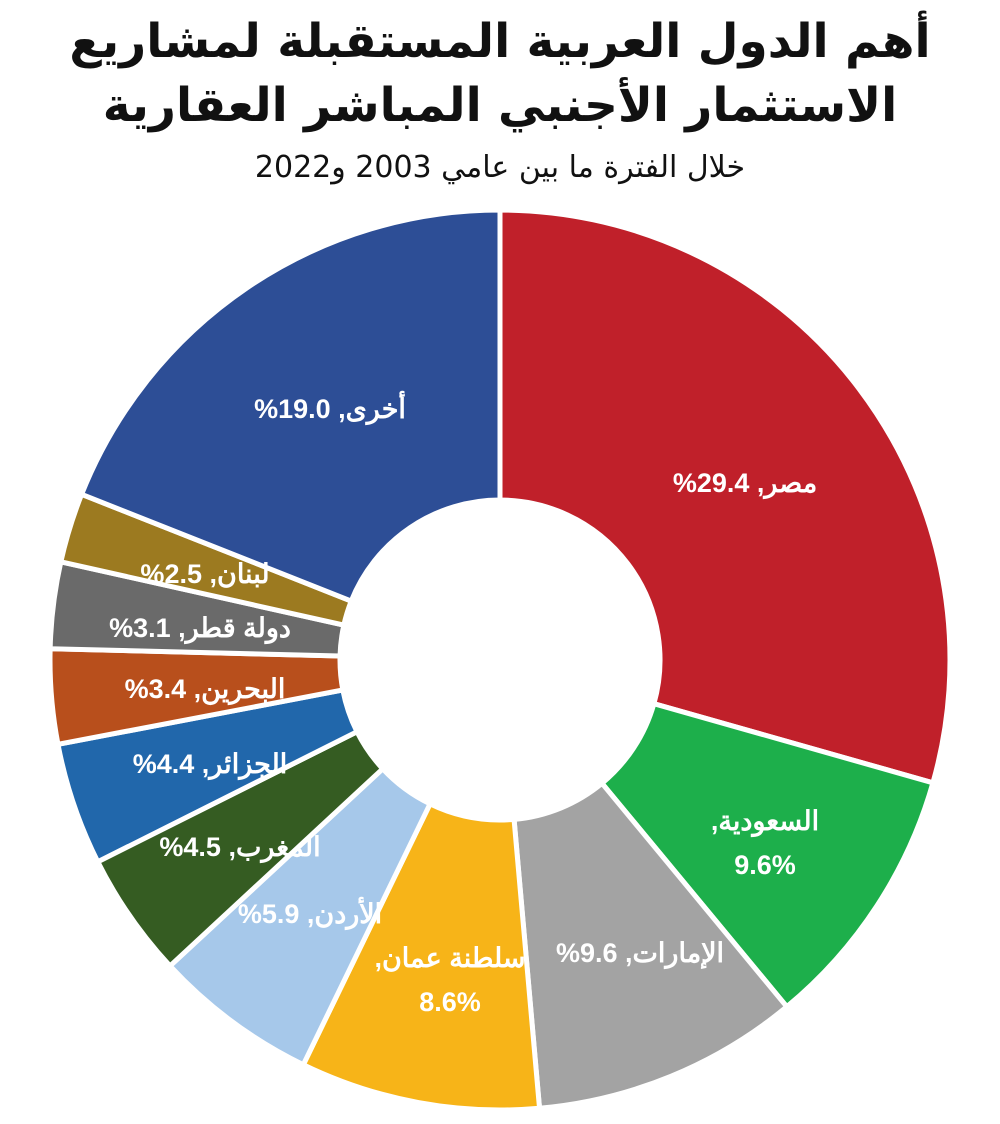  I want to click on slice-data-label: الجزائر, 4.4%, so click(210, 765).